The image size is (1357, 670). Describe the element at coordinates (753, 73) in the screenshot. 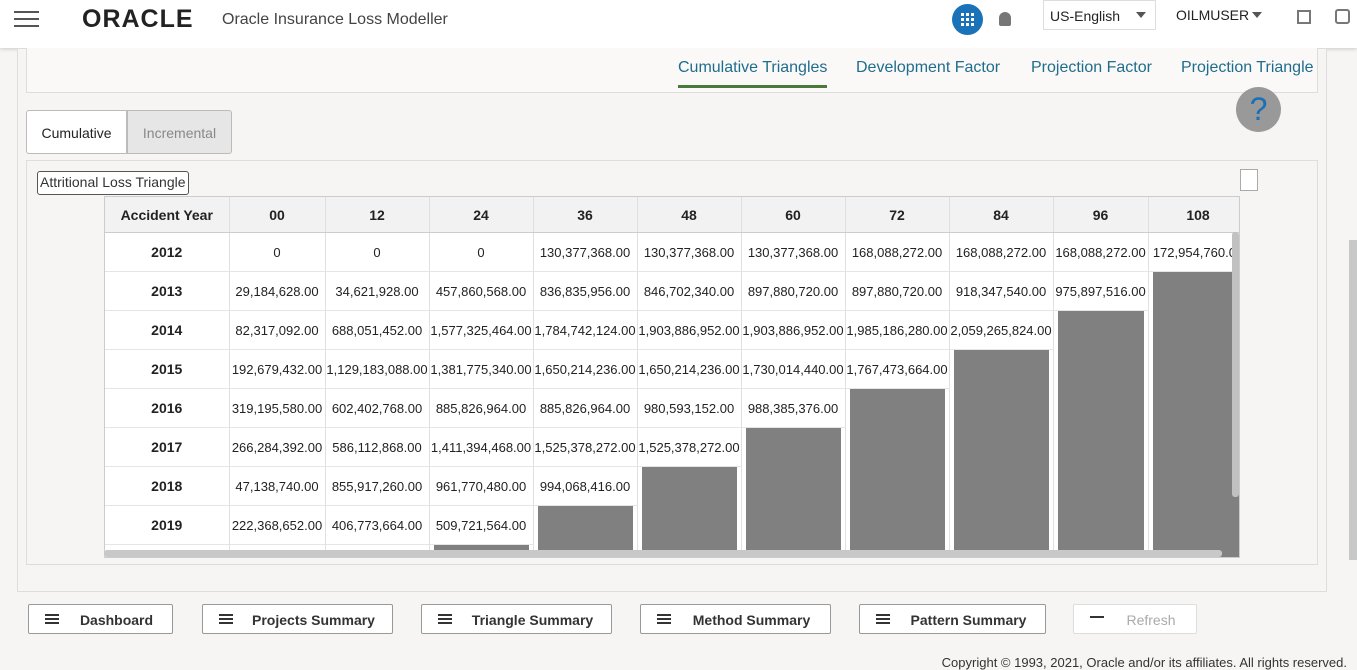

I see `tab: Cumulative Triangles` at that location.